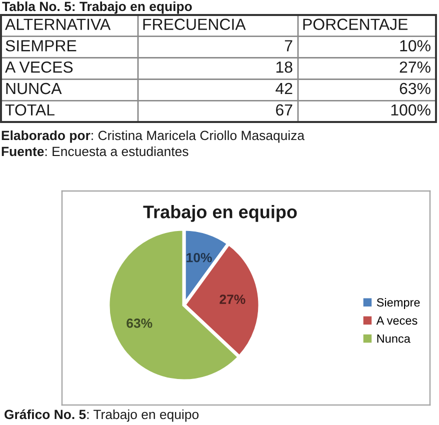 This screenshot has height=425, width=439. Describe the element at coordinates (220, 213) in the screenshot. I see `chart-title: Trabajo en equipo` at that location.